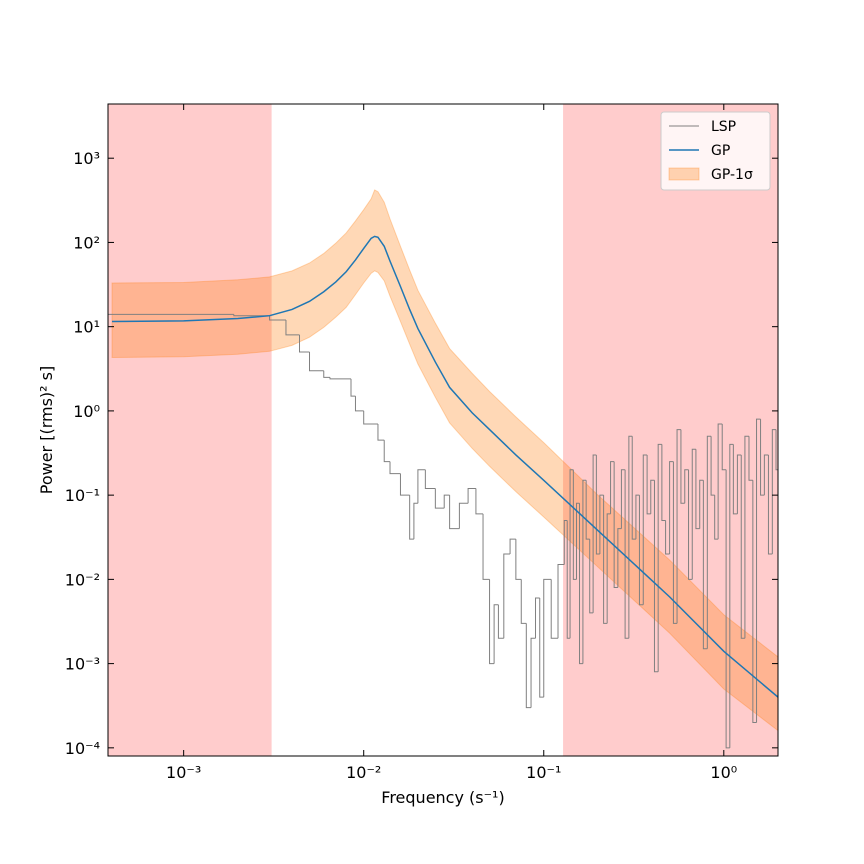 Image resolution: width=864 pixels, height=864 pixels. I want to click on legend: LSP GP GP-1σ, so click(715, 151).